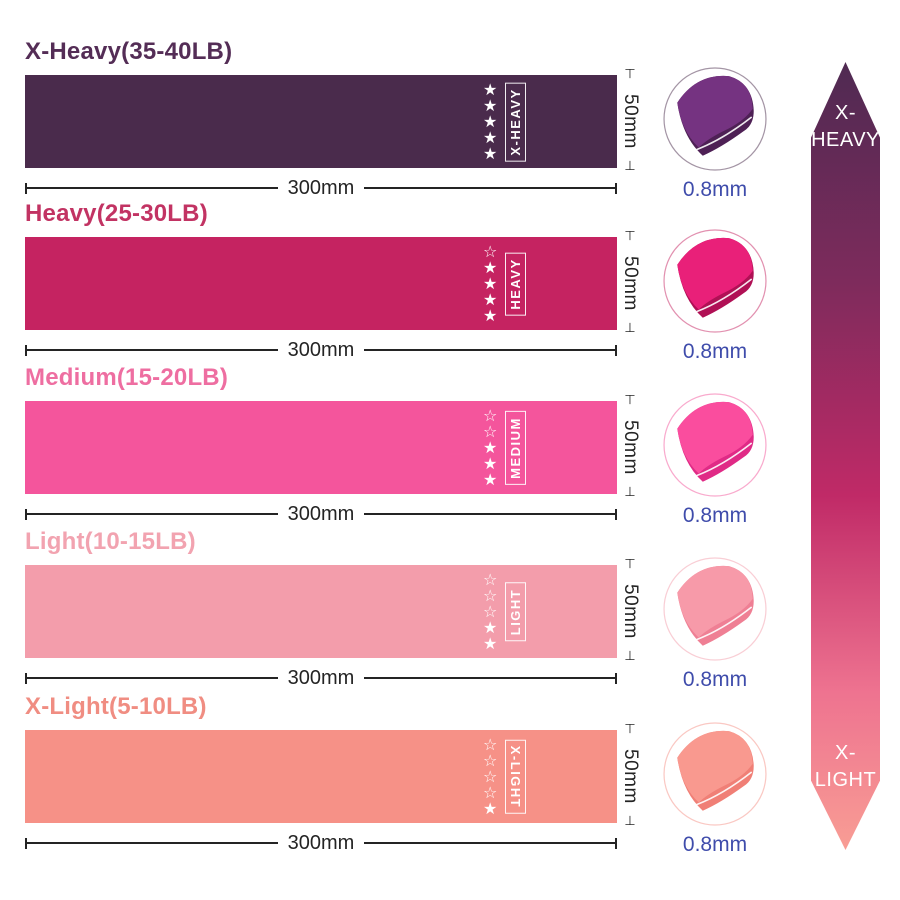  What do you see at coordinates (845, 780) in the screenshot?
I see `arrow-bottom-label-line2: LIGHT` at bounding box center [845, 780].